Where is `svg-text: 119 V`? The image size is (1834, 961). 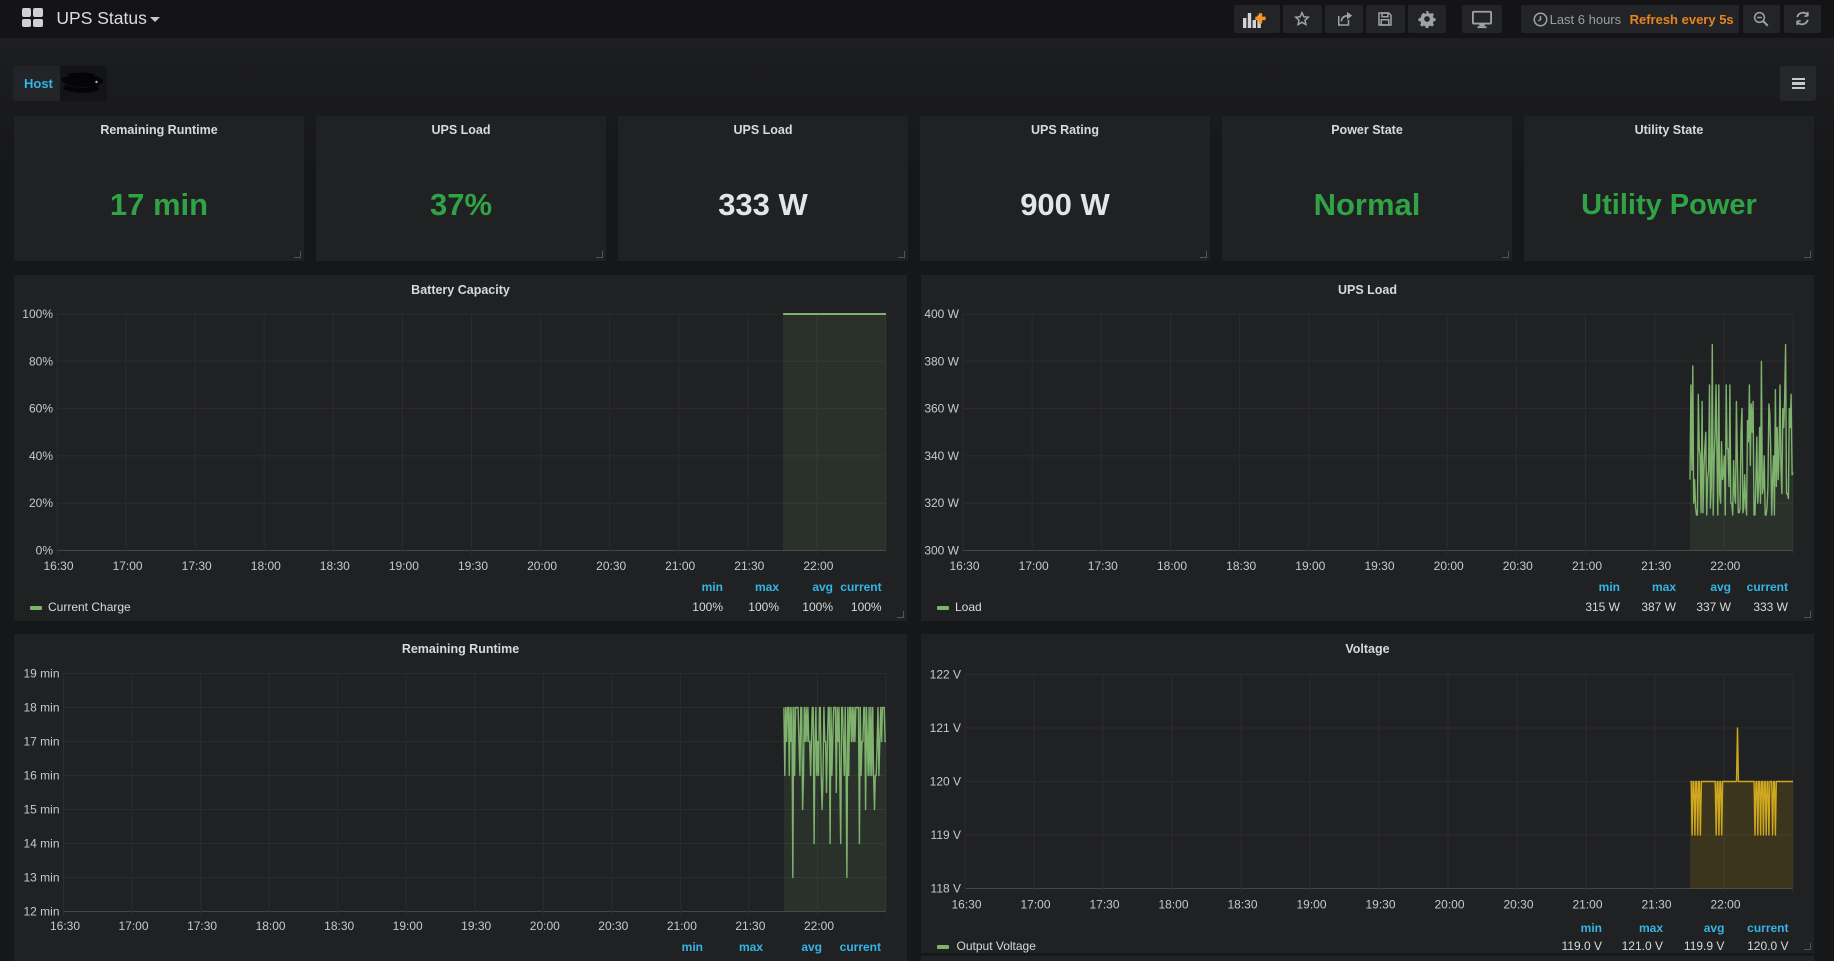
svg-text: 119 V is located at coordinates (946, 835).